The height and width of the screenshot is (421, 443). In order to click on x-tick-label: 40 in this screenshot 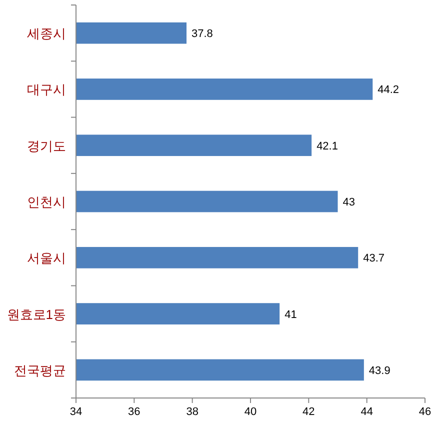, I will do `click(250, 412)`.